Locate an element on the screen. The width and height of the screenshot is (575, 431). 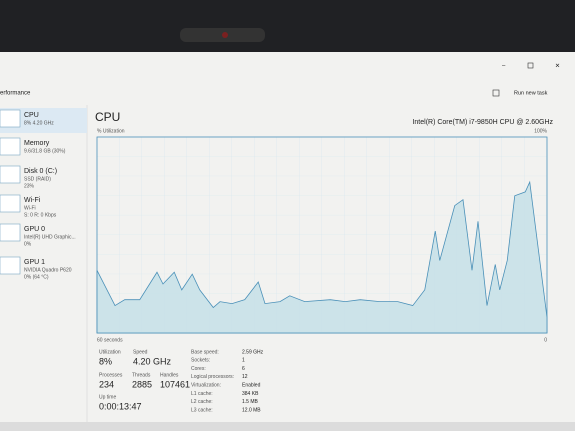
stat-value: 2885 is located at coordinates (142, 384).